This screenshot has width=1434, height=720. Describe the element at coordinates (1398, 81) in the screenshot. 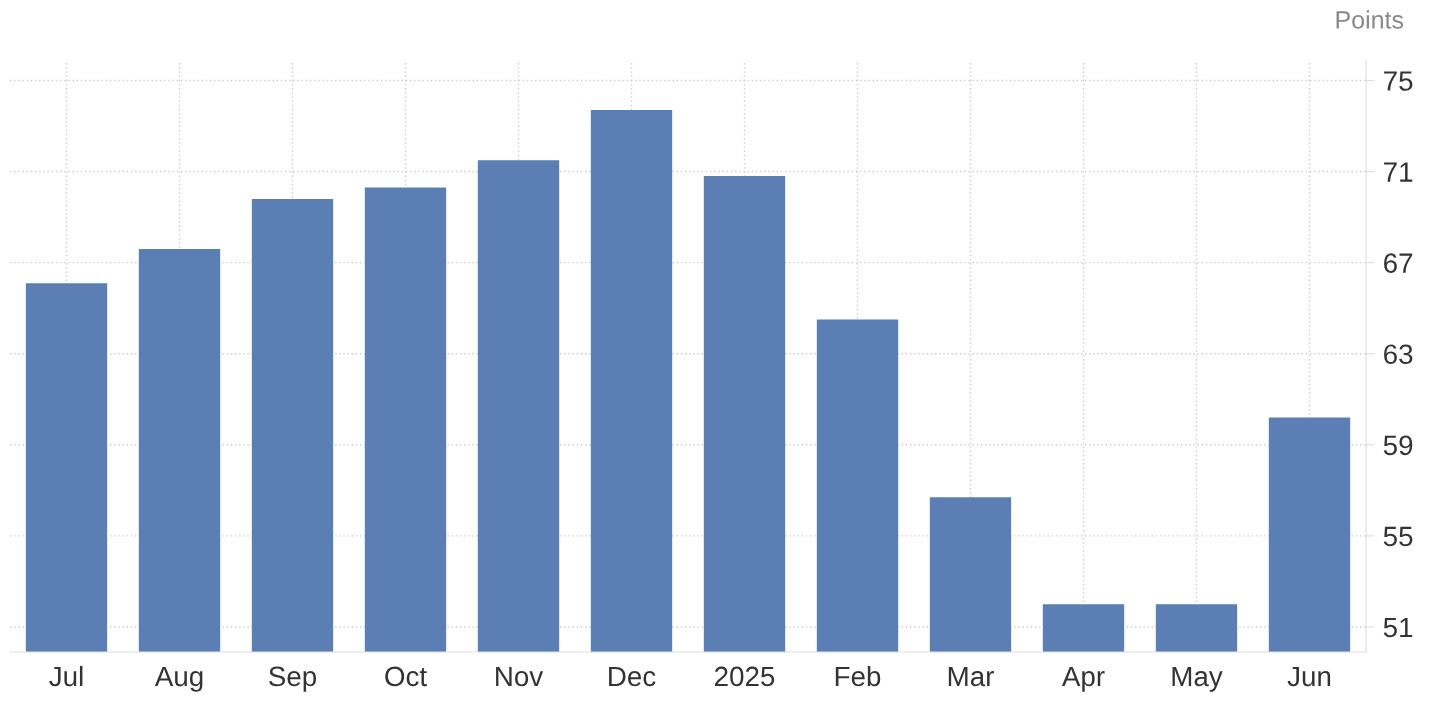

I see `y-tick-label: 75` at that location.